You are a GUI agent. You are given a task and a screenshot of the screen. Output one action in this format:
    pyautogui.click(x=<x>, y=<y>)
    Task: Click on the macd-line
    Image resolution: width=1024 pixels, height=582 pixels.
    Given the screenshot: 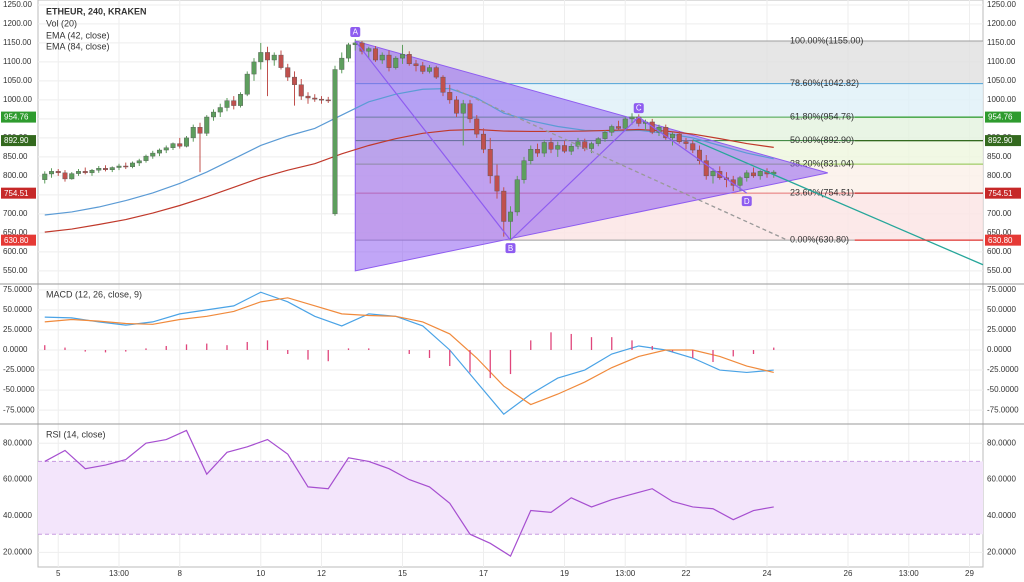 What is the action you would take?
    pyautogui.click(x=409, y=351)
    